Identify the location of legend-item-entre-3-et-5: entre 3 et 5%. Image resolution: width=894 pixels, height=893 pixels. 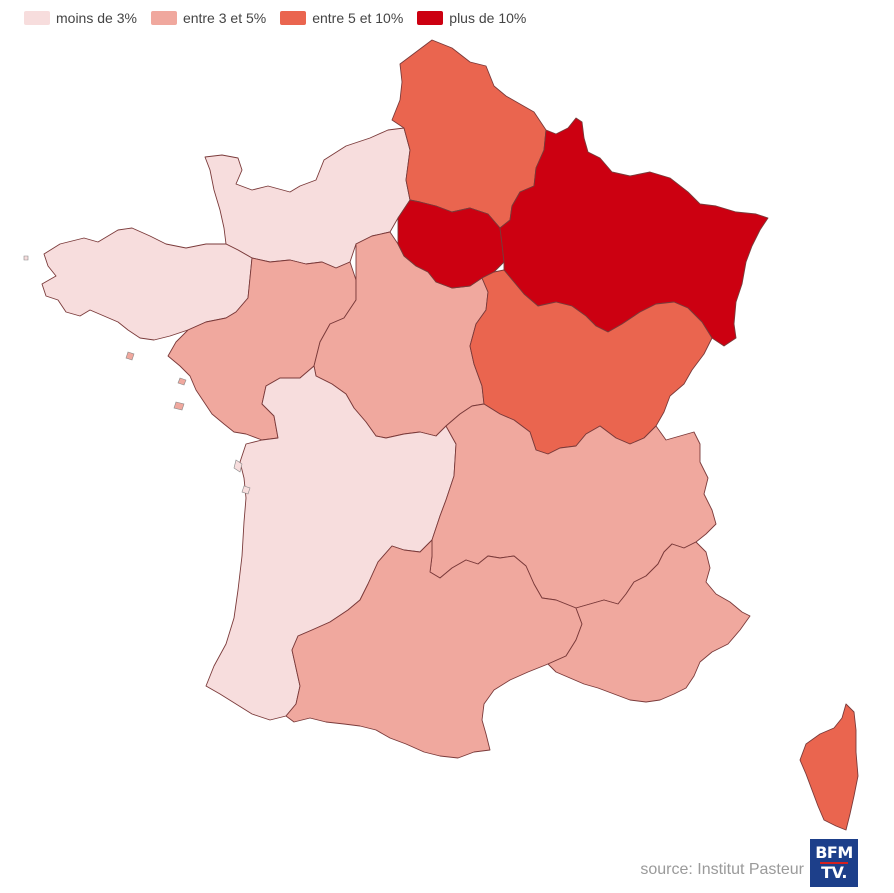
(208, 18).